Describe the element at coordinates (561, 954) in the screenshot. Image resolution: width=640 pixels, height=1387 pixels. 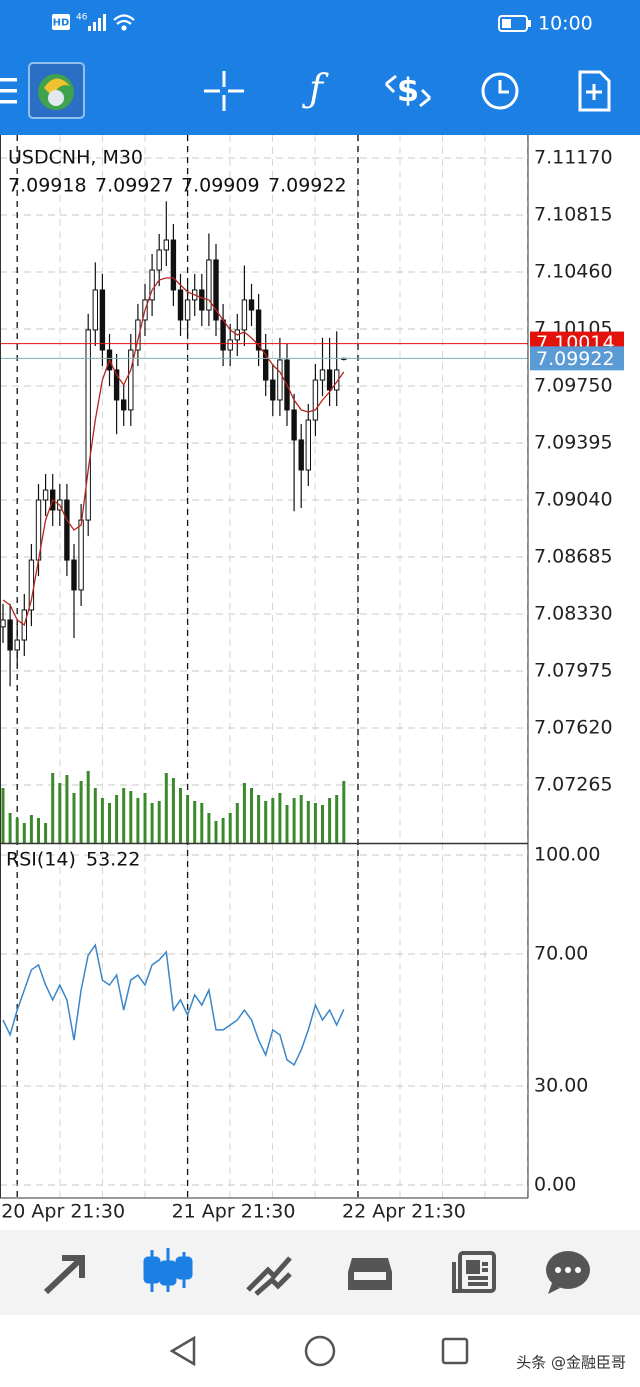
I see `y-tick-label: 70.00` at that location.